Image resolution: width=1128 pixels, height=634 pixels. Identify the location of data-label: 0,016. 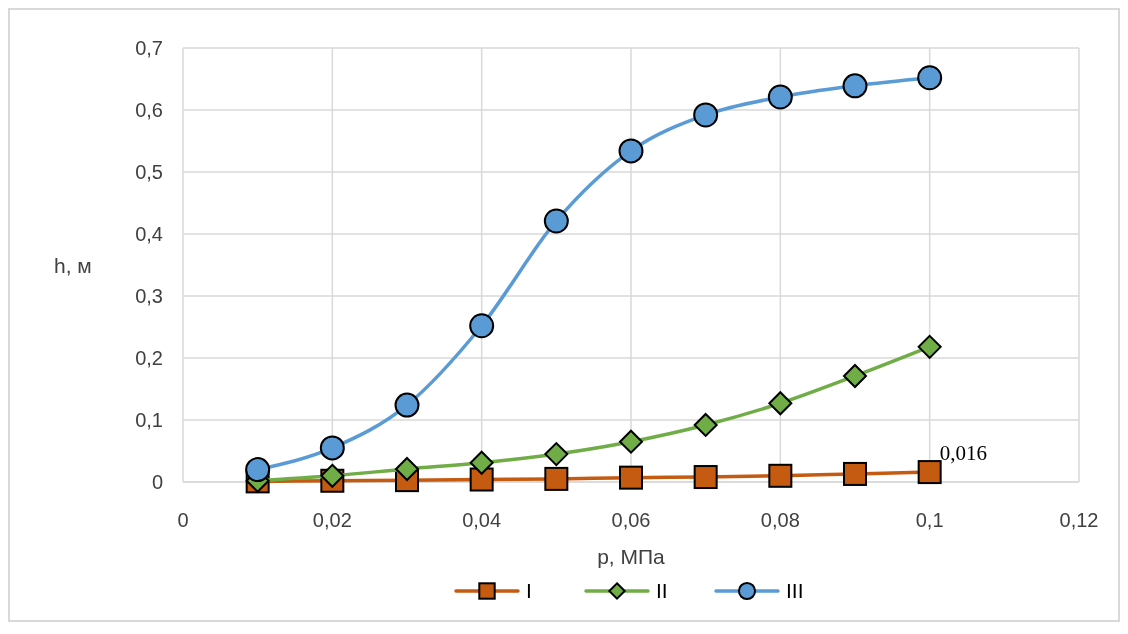
(963, 453).